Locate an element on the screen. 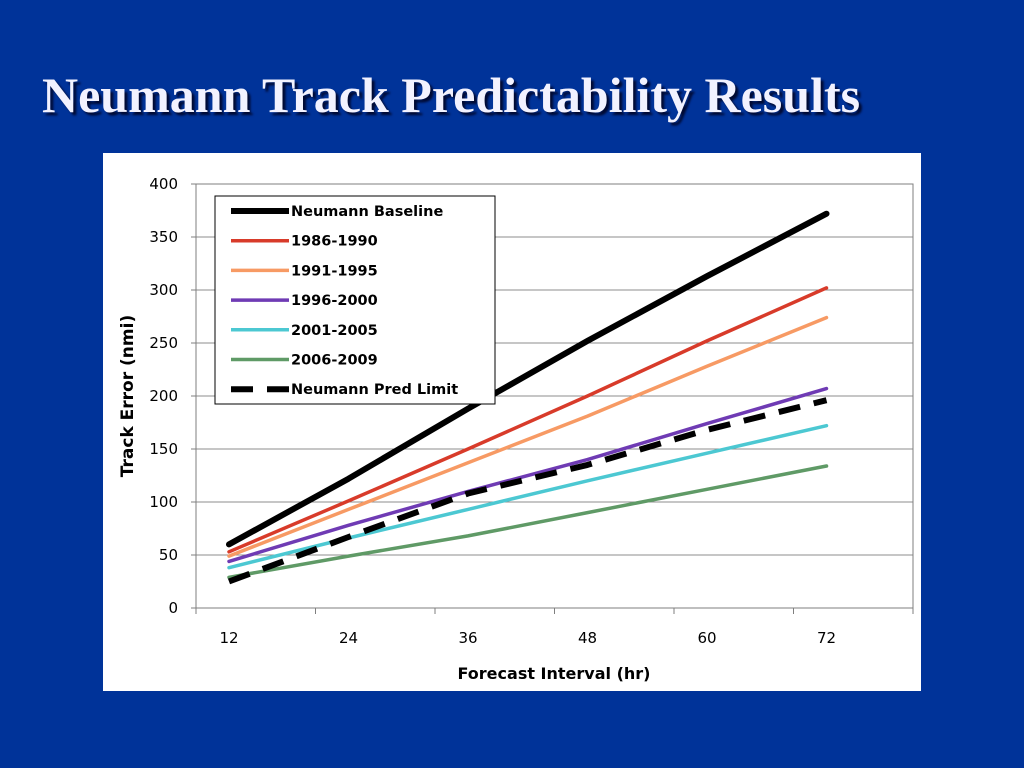 This screenshot has width=1024, height=768. y-tick-label: 150 is located at coordinates (163, 449).